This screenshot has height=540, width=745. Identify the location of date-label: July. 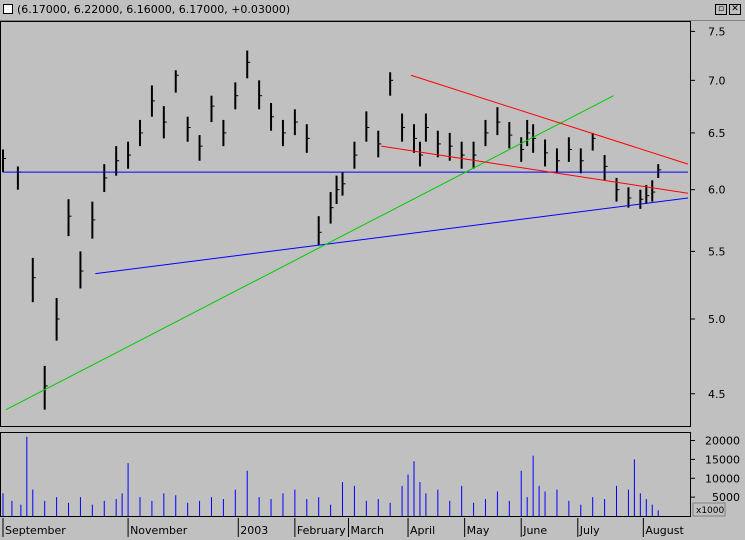
(589, 530).